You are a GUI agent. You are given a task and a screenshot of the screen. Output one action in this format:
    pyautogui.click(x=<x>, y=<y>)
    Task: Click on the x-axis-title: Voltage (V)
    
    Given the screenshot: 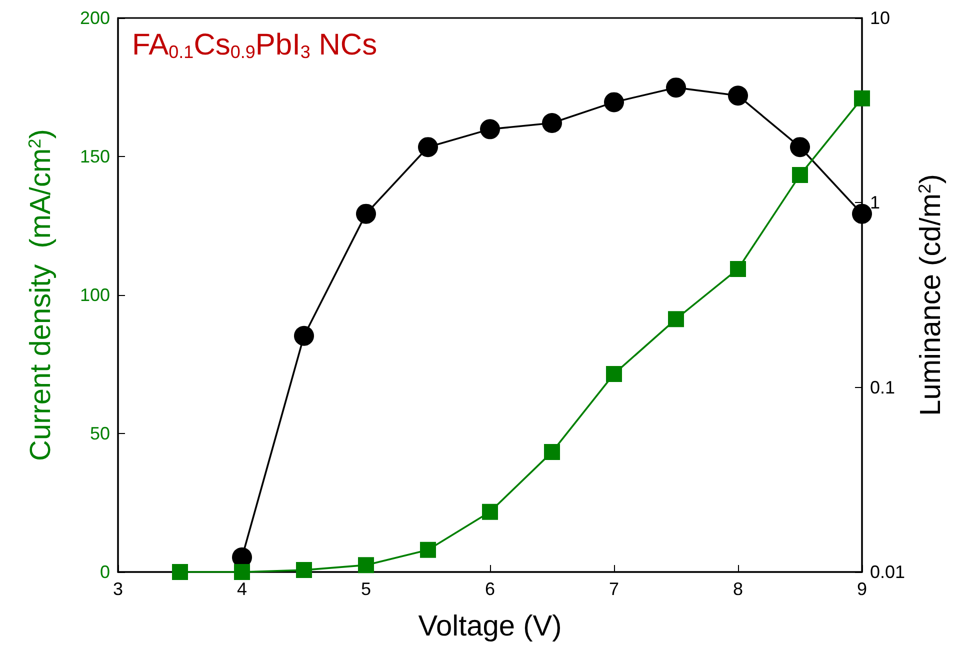 What is the action you would take?
    pyautogui.click(x=490, y=626)
    